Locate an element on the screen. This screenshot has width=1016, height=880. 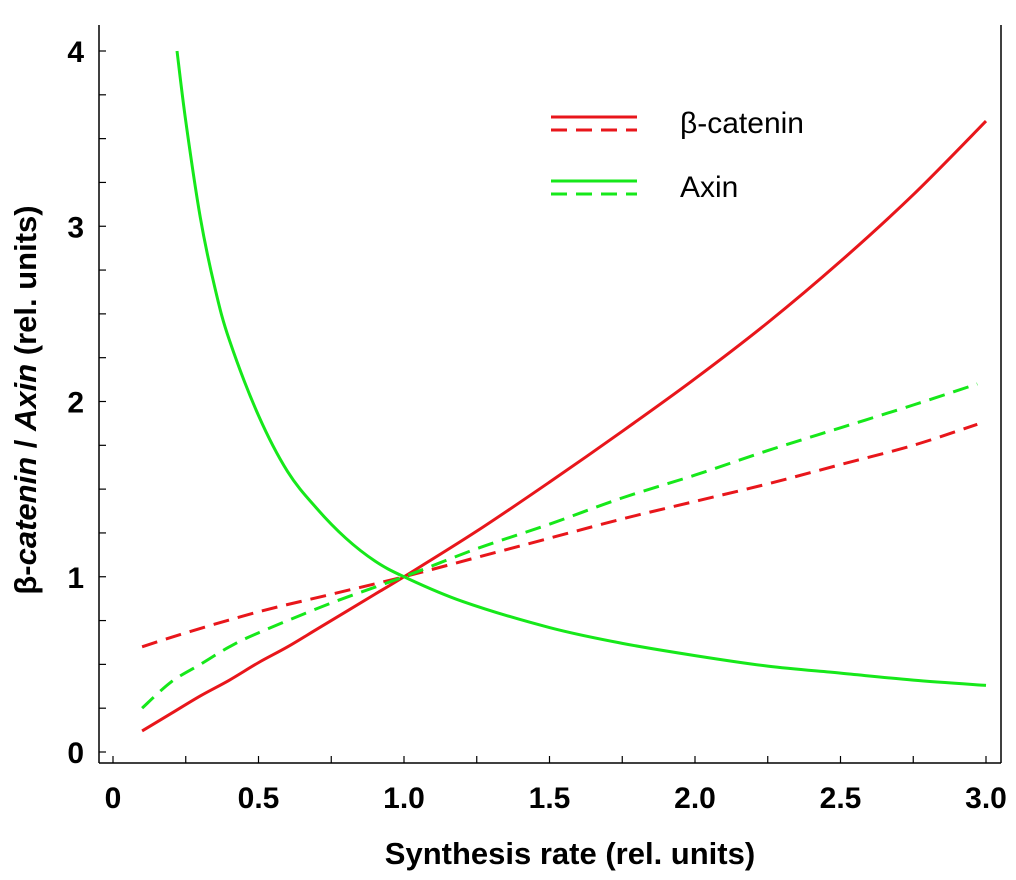
x-tick-label: 3.0 is located at coordinates (986, 798).